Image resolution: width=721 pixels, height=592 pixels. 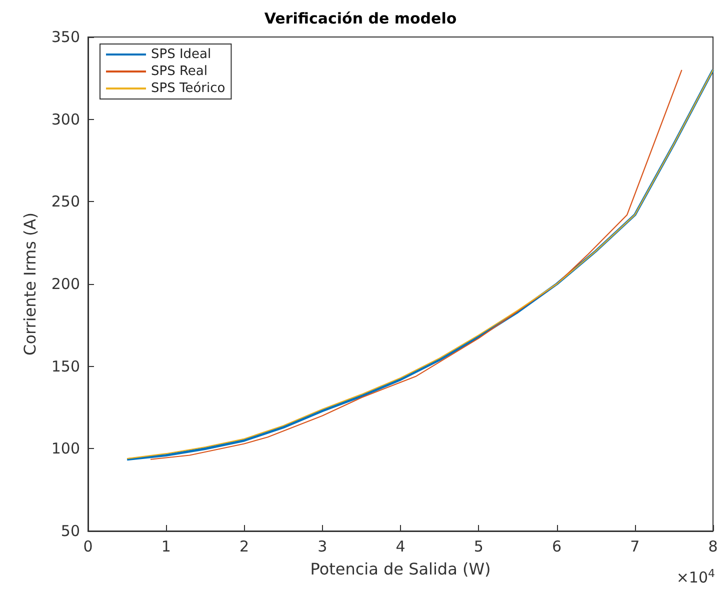 What do you see at coordinates (401, 547) in the screenshot?
I see `x-tick-label: 4` at bounding box center [401, 547].